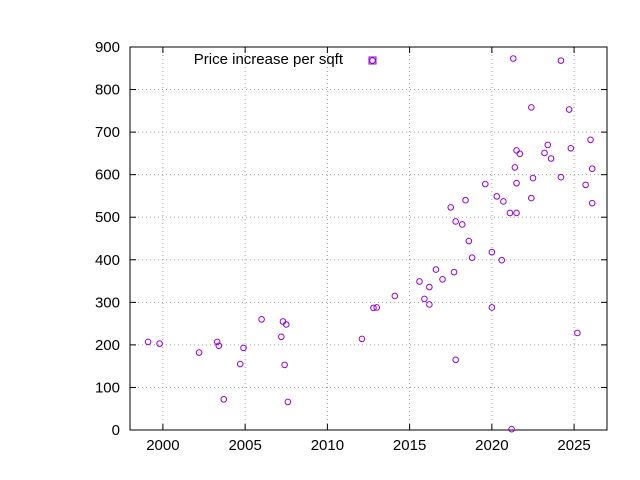 The width and height of the screenshot is (640, 480). What do you see at coordinates (244, 445) in the screenshot?
I see `x-tick-label: 2005` at bounding box center [244, 445].